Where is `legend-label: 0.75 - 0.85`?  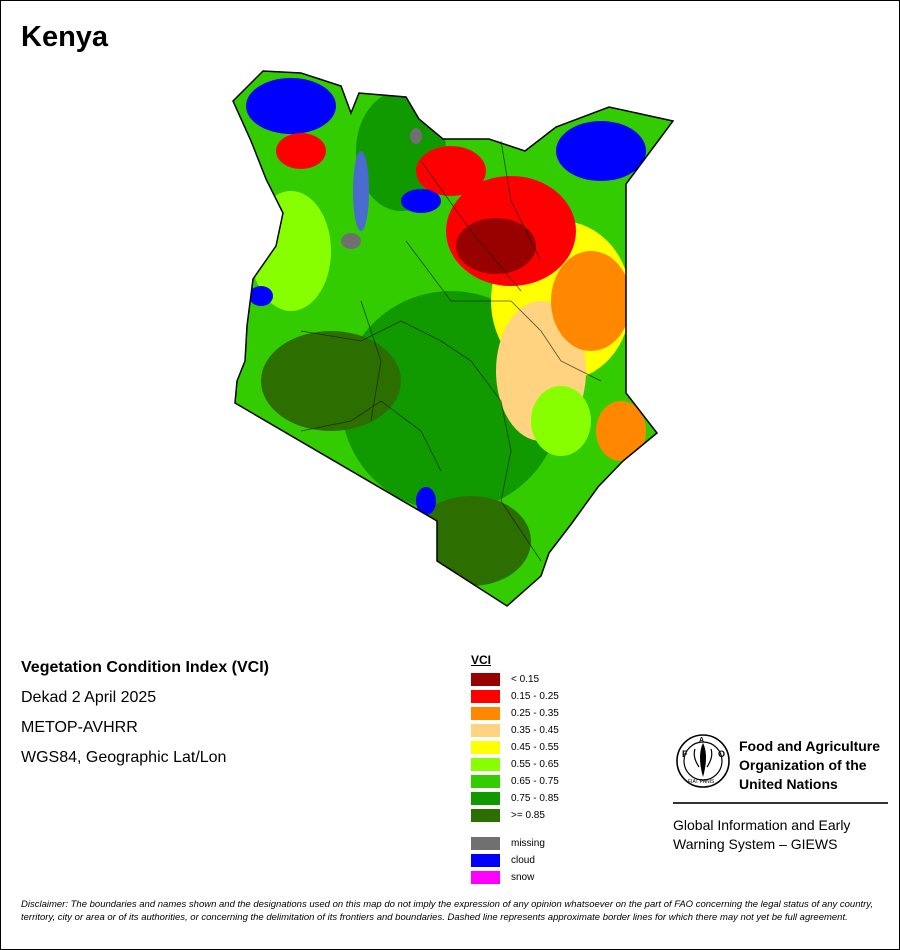
legend-label: 0.75 - 0.85 is located at coordinates (535, 798).